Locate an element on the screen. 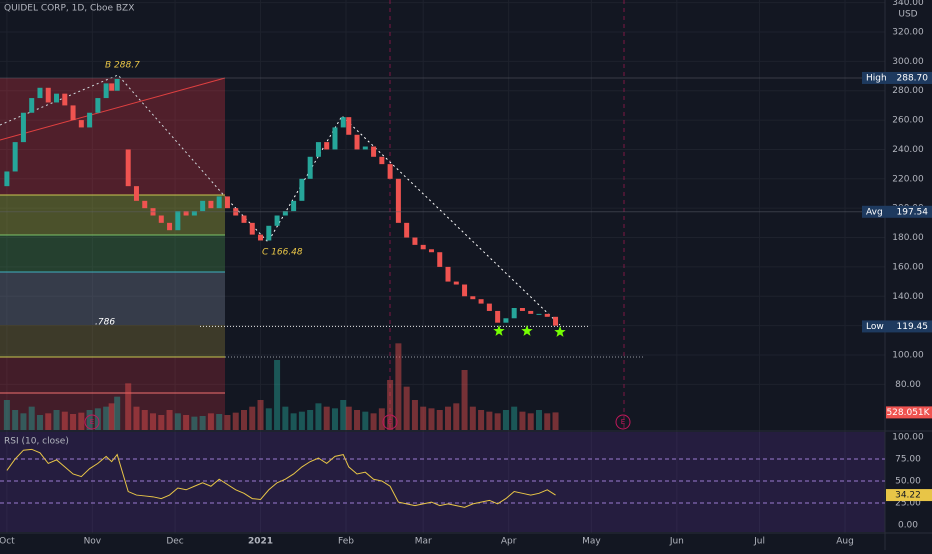 The image size is (932, 554). pattern-line is located at coordinates (394, 220).